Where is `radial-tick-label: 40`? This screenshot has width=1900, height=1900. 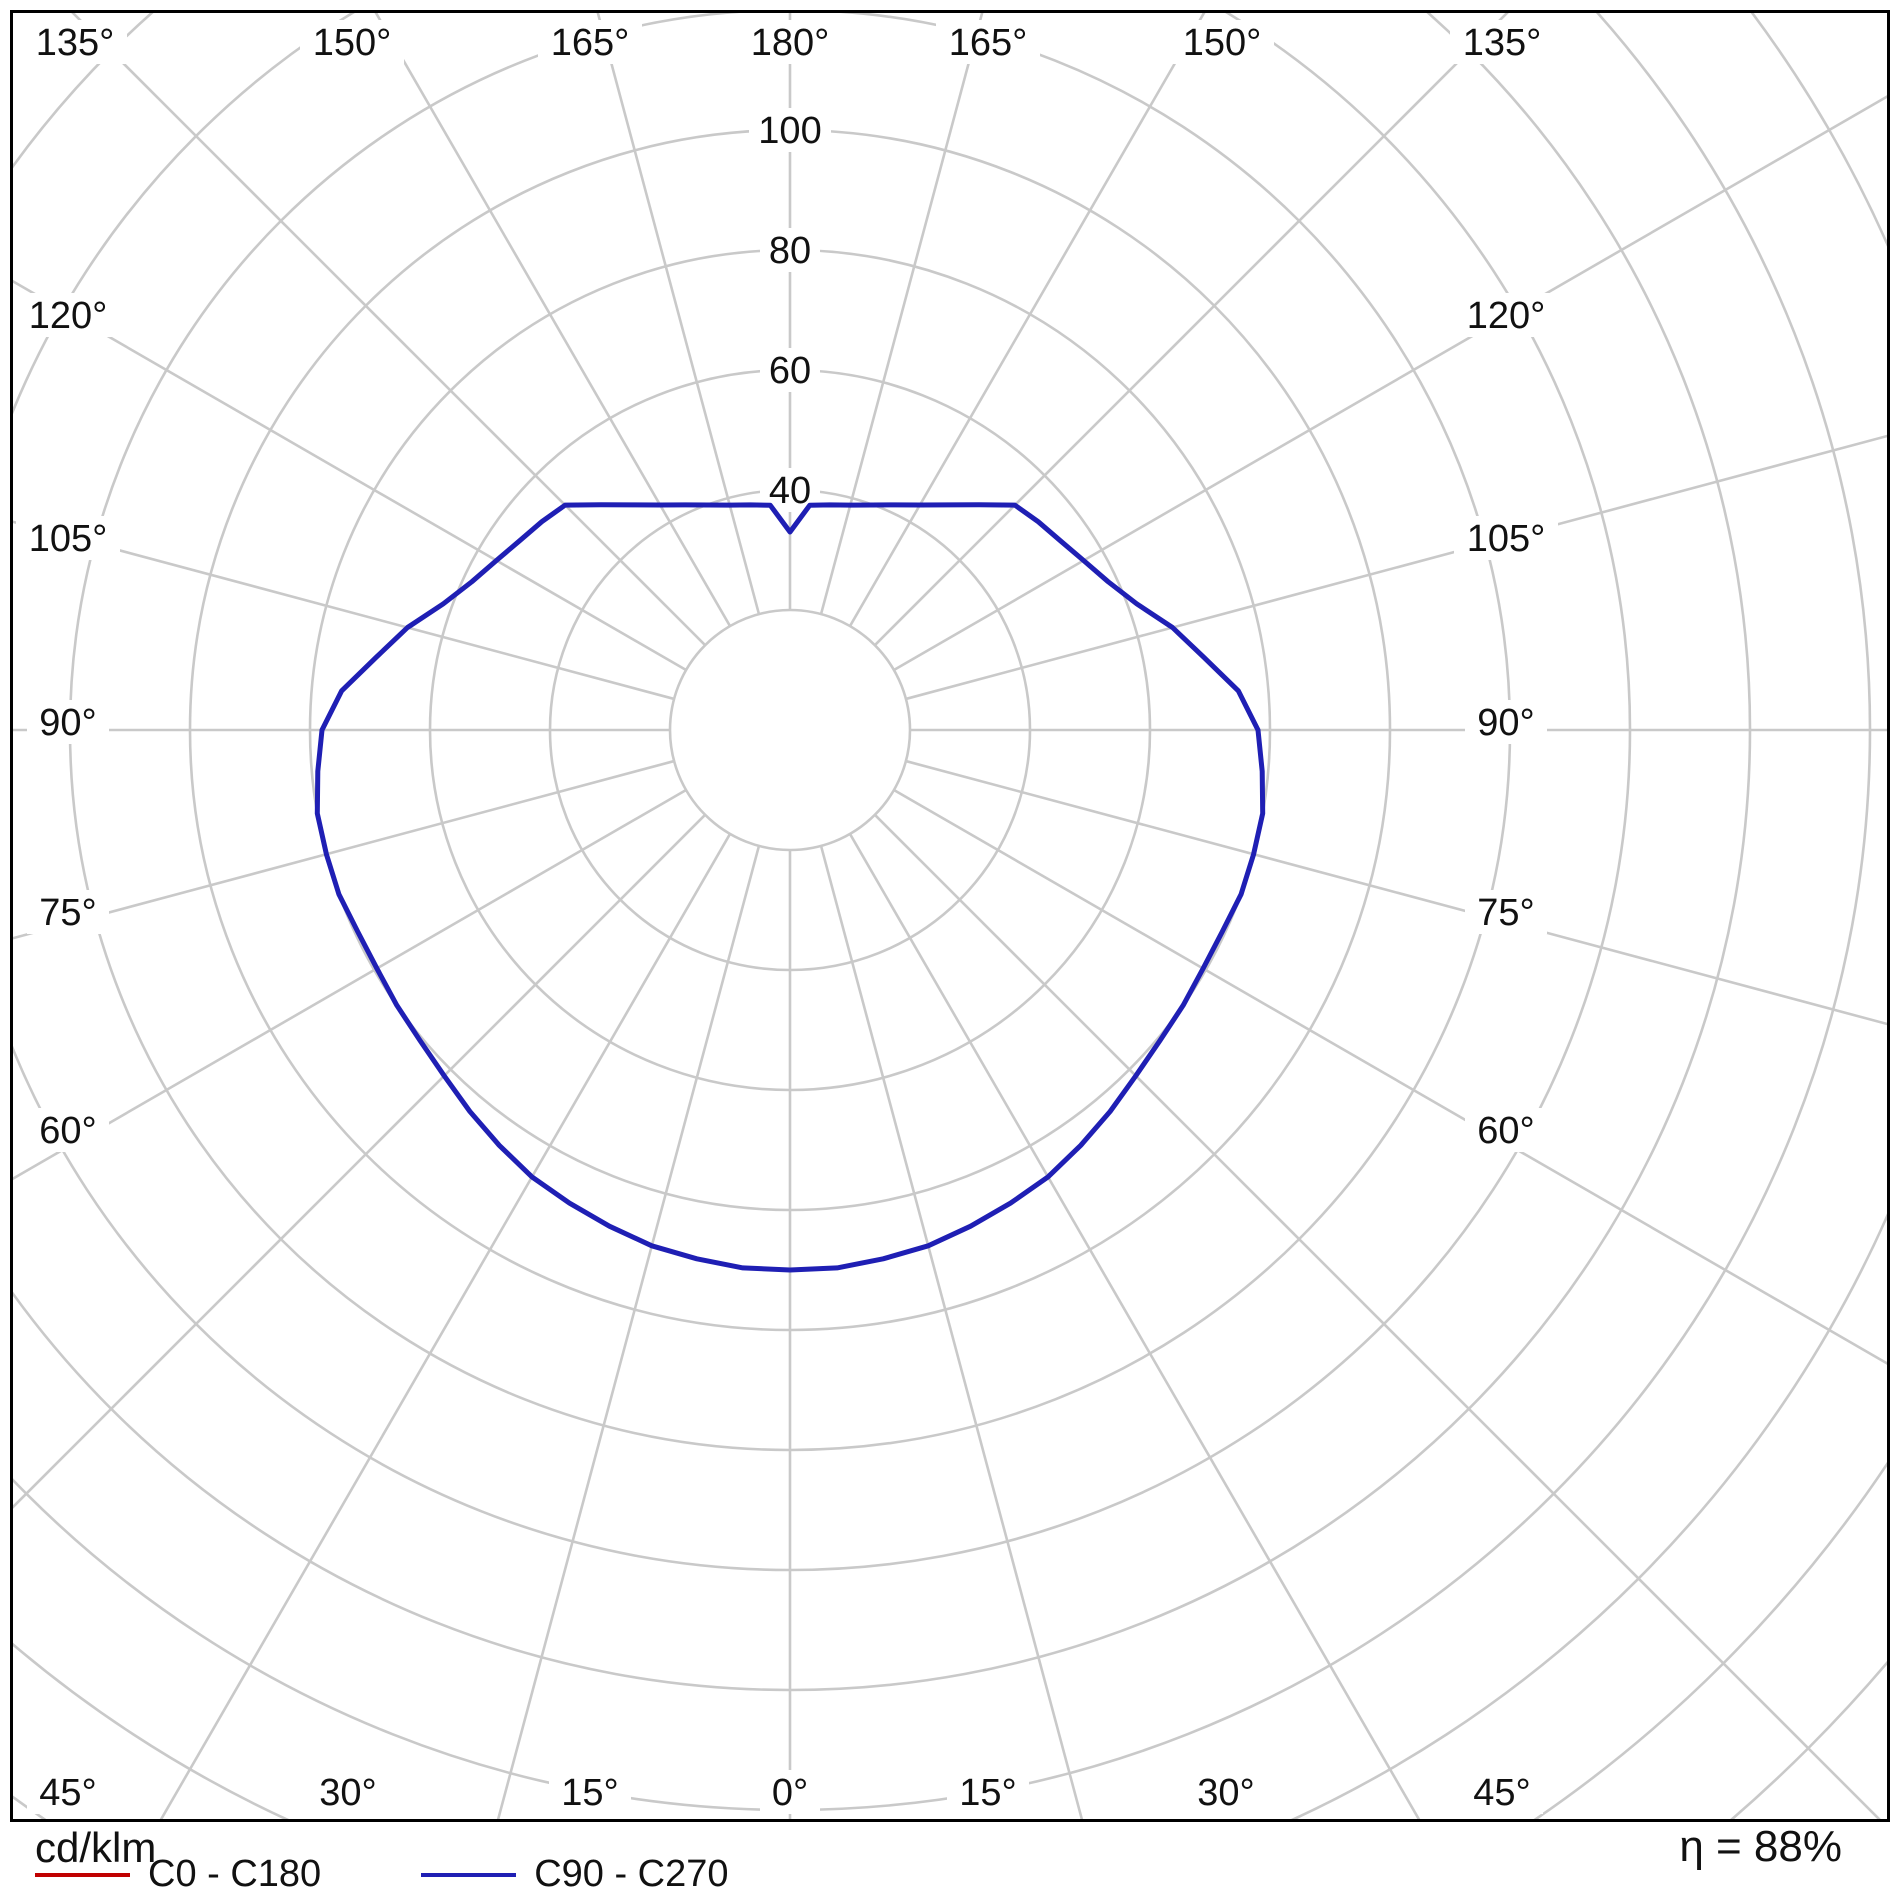
radial-tick-label: 40 is located at coordinates (790, 491).